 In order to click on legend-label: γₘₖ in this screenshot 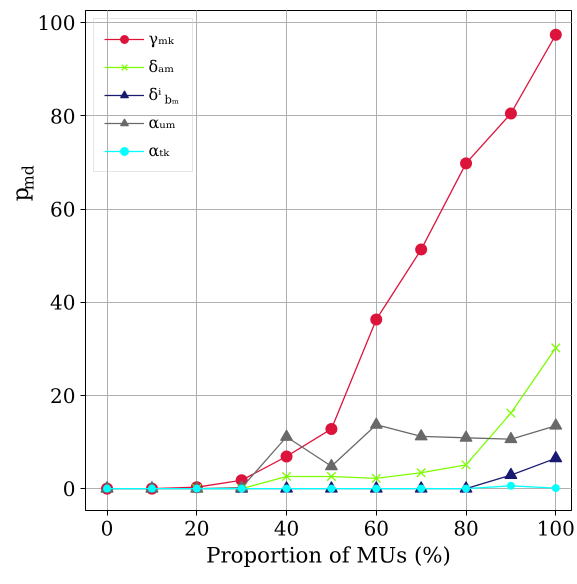, I will do `click(161, 38)`.